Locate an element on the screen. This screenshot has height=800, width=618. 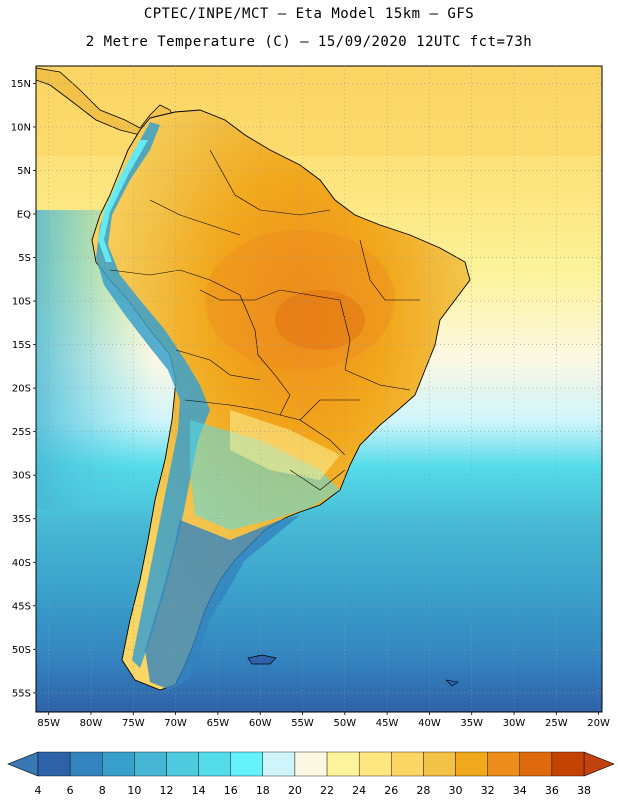
lat-label: 5N is located at coordinates (24, 171).